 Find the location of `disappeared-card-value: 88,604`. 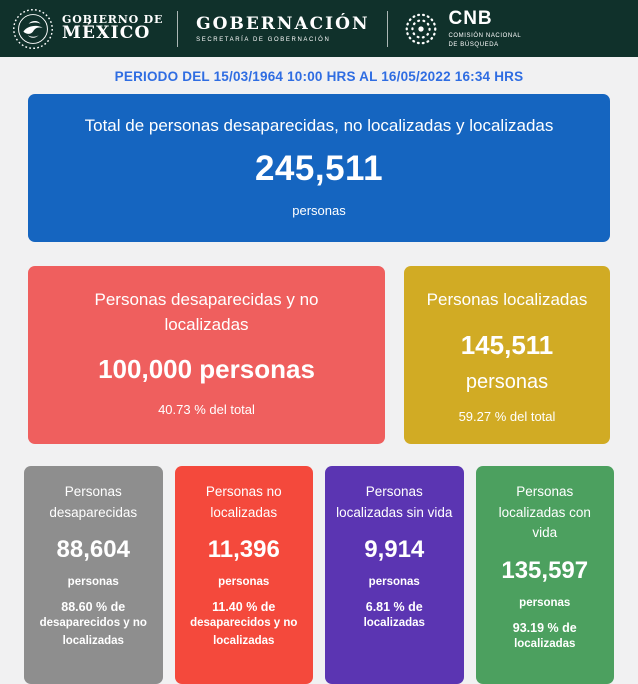

disappeared-card-value: 88,604 is located at coordinates (93, 550).